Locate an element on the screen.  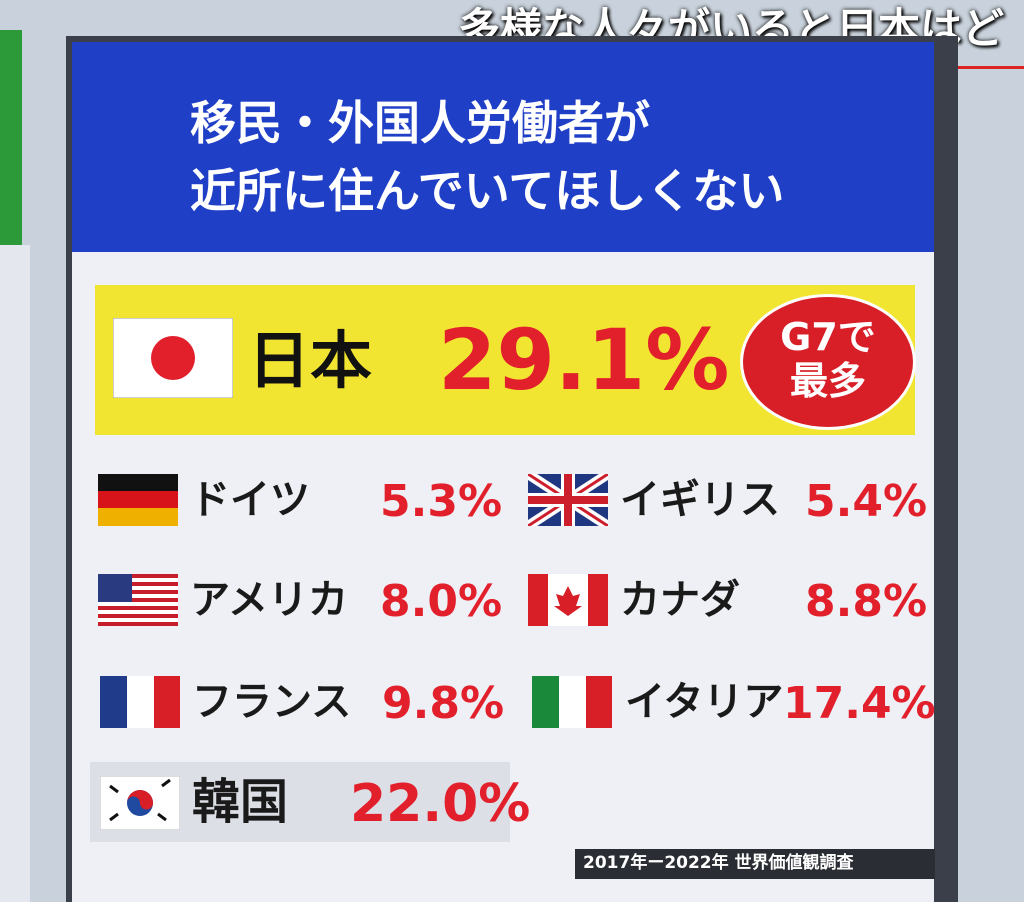
country-value: 17.4% is located at coordinates (859, 703).